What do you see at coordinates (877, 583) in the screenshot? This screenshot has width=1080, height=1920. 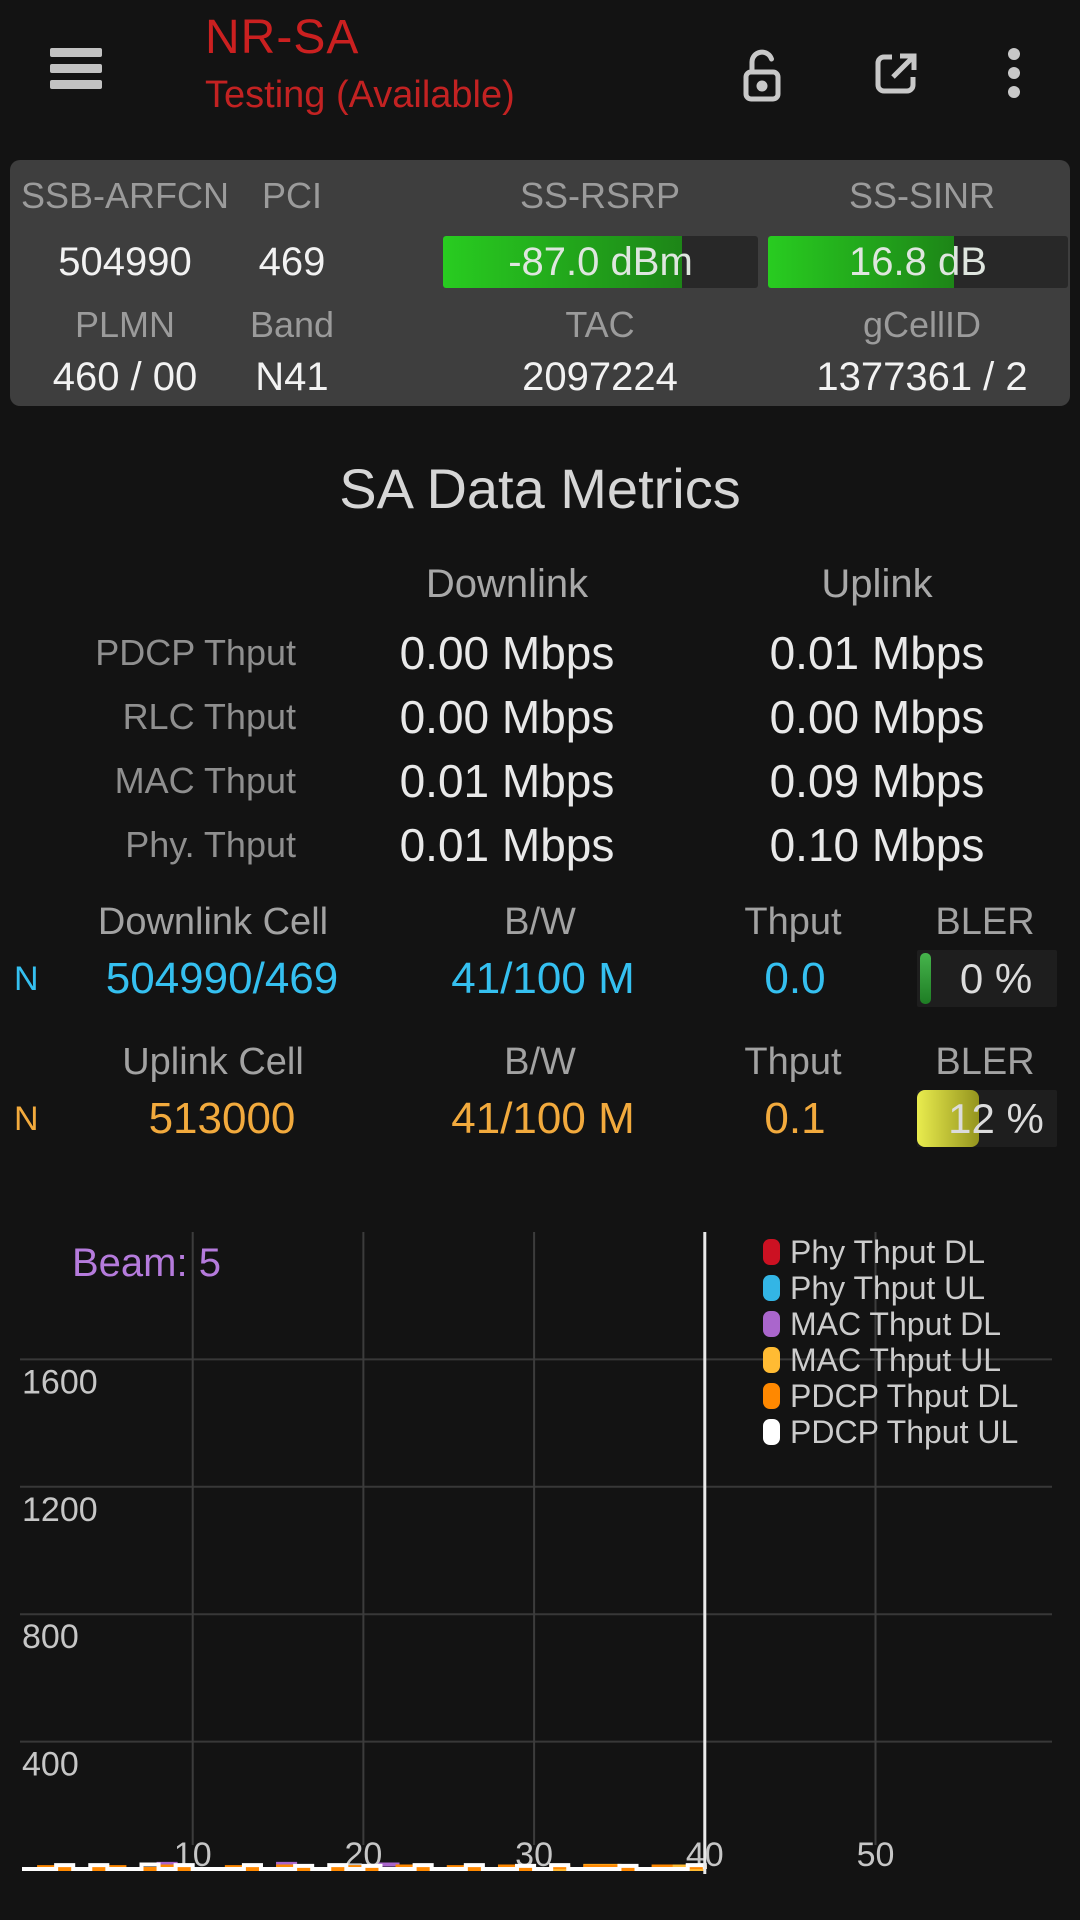 I see `column-header-uplink: Uplink` at bounding box center [877, 583].